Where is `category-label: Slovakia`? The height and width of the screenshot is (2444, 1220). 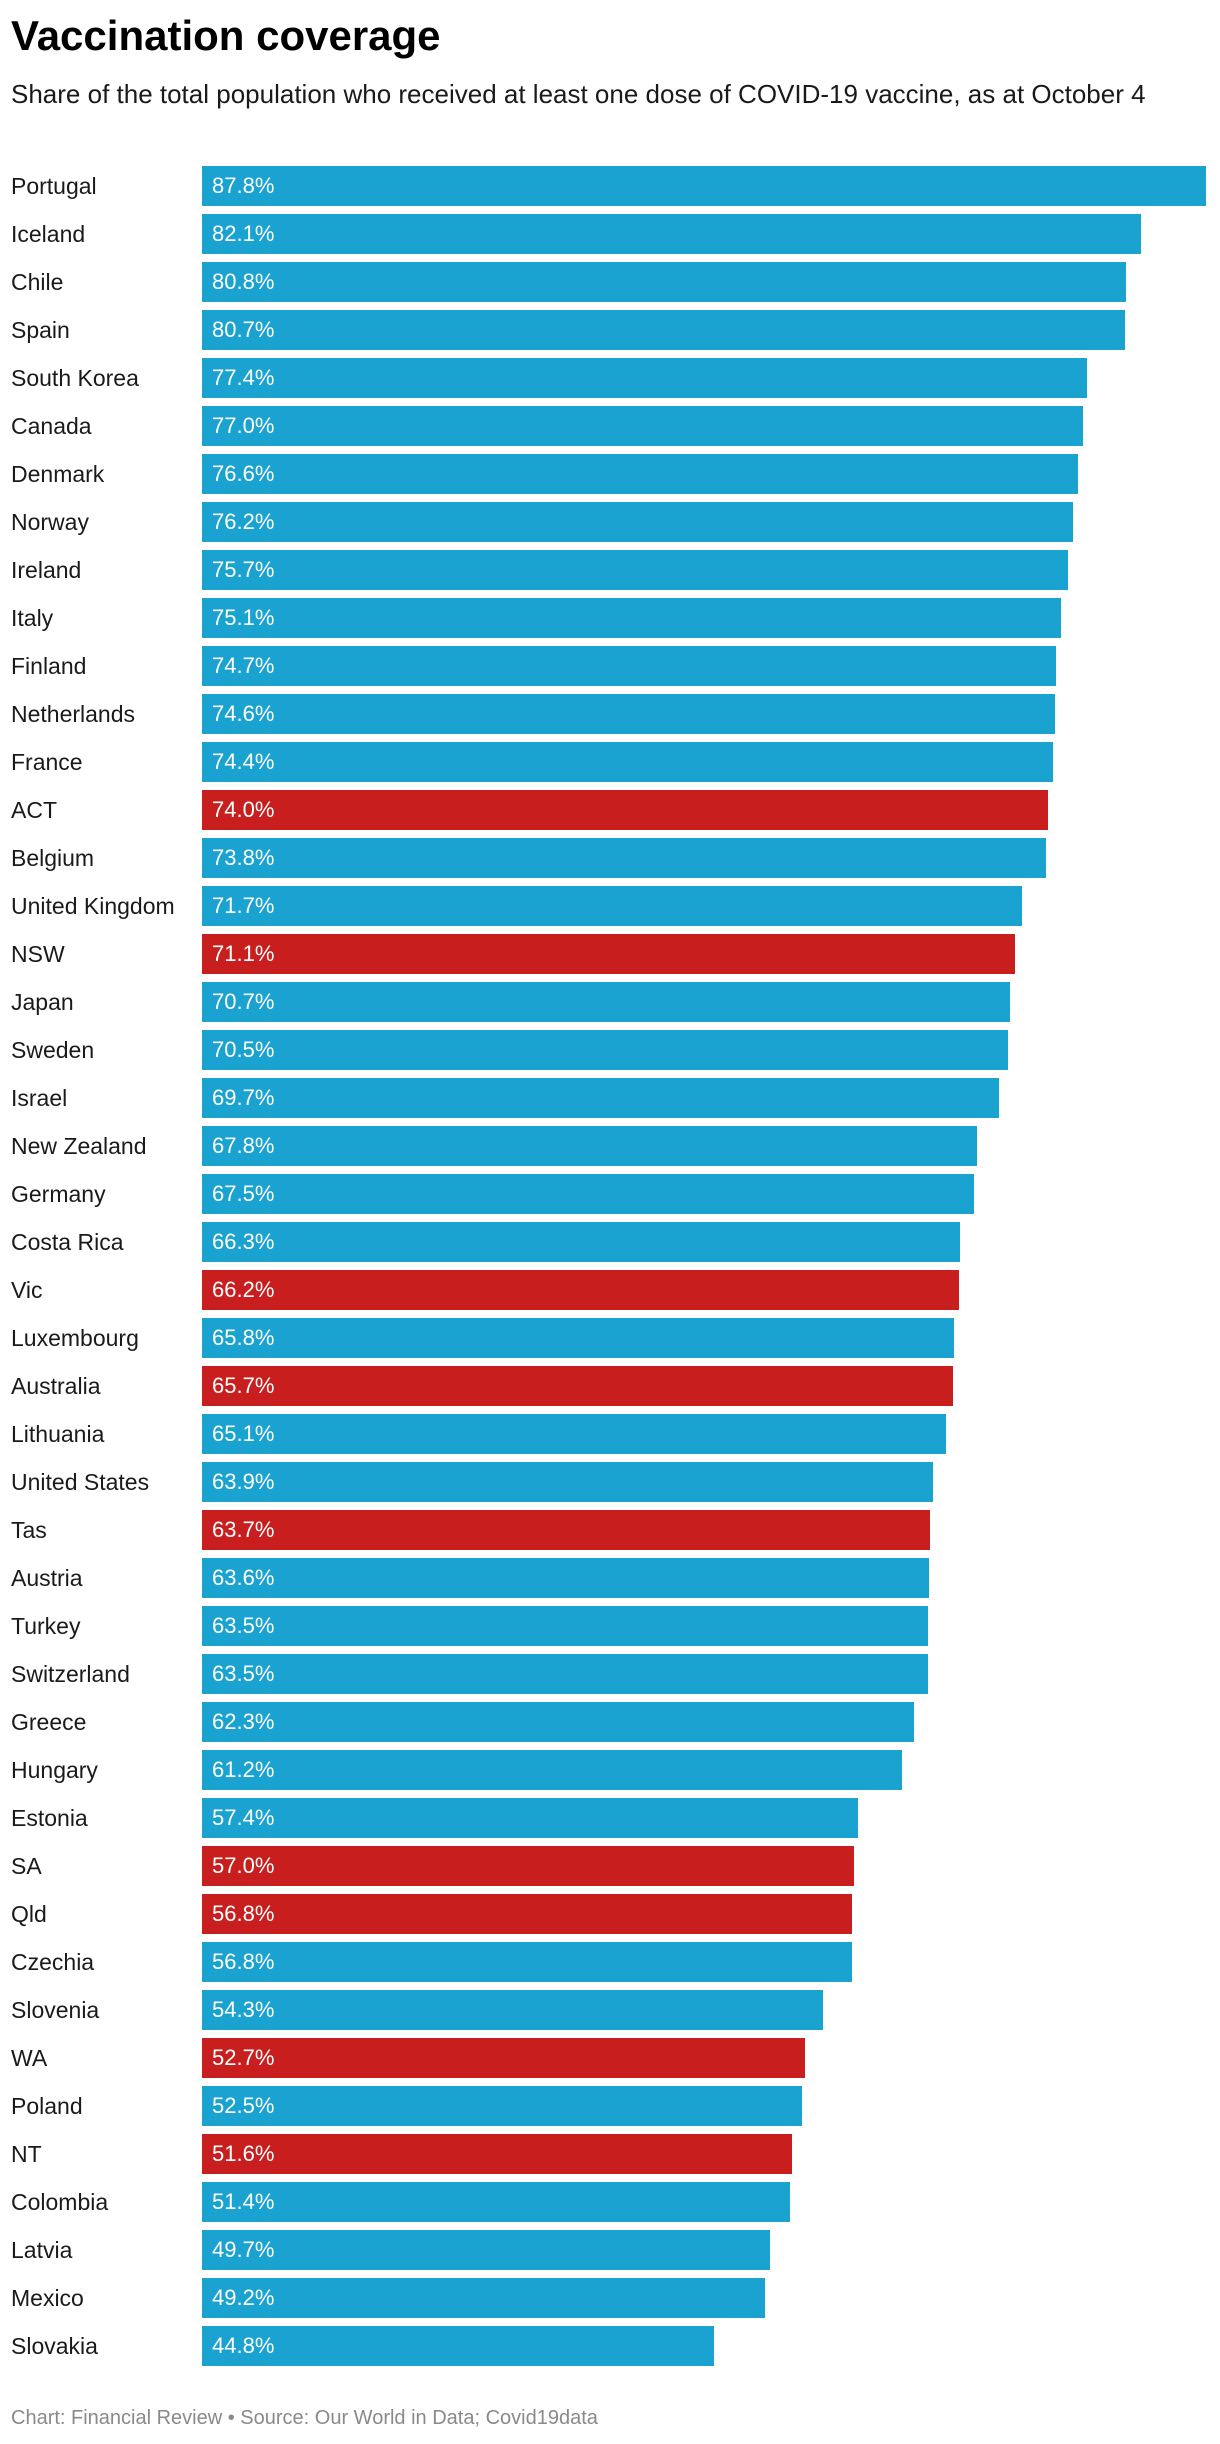
category-label: Slovakia is located at coordinates (54, 2346).